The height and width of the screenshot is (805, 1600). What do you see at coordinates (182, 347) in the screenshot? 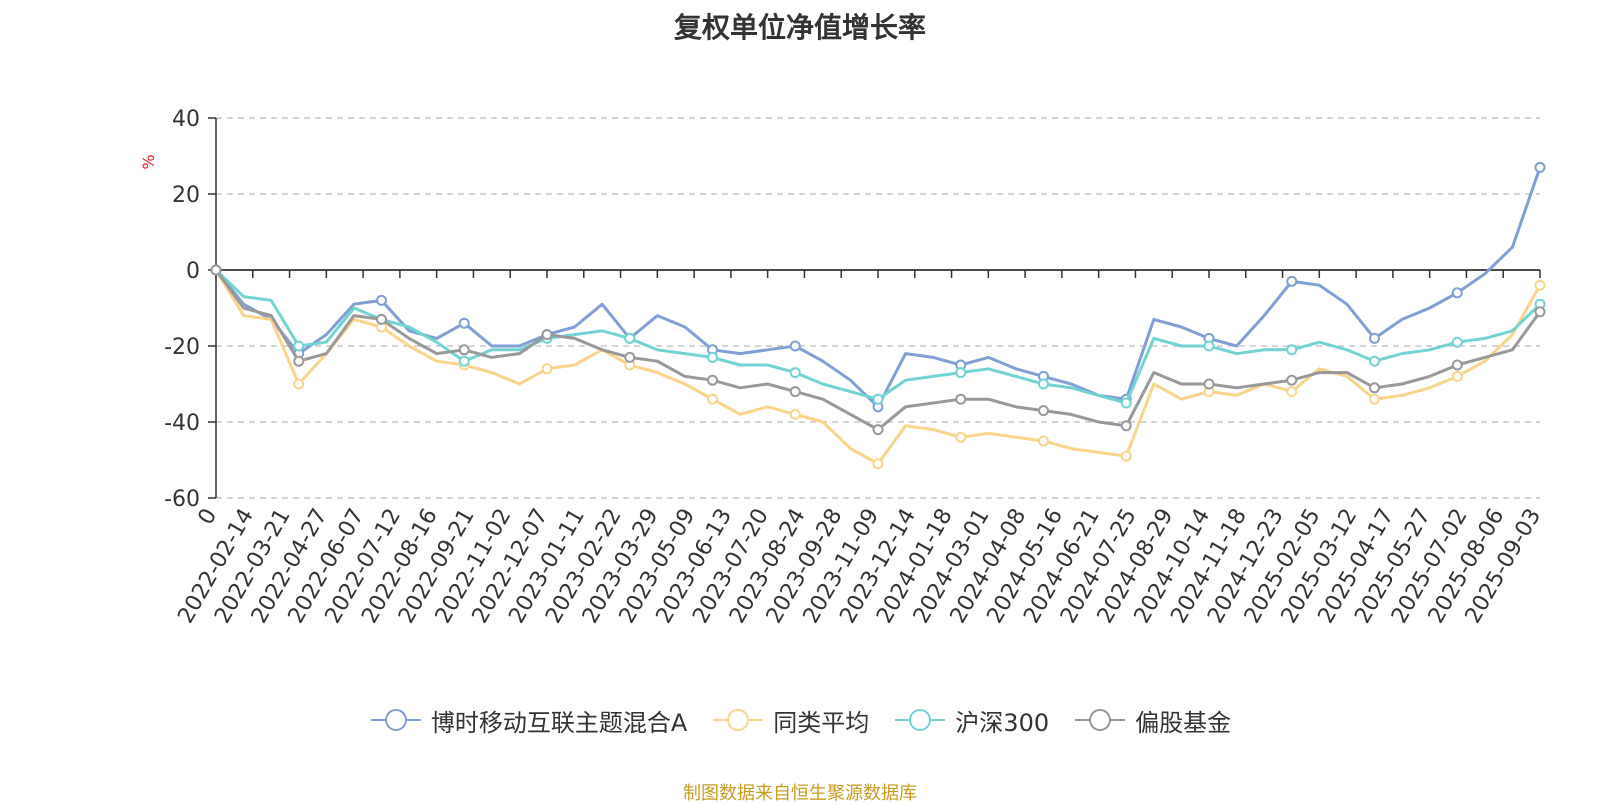
I see `y-tick-label: -20` at bounding box center [182, 347].